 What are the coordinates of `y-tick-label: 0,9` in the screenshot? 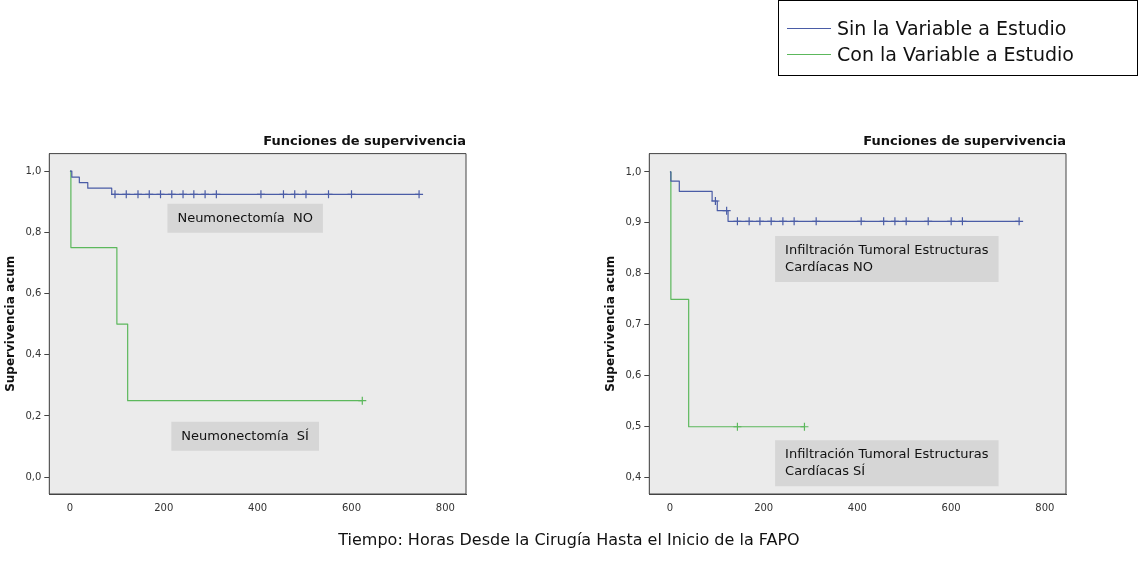 It's located at (633, 222).